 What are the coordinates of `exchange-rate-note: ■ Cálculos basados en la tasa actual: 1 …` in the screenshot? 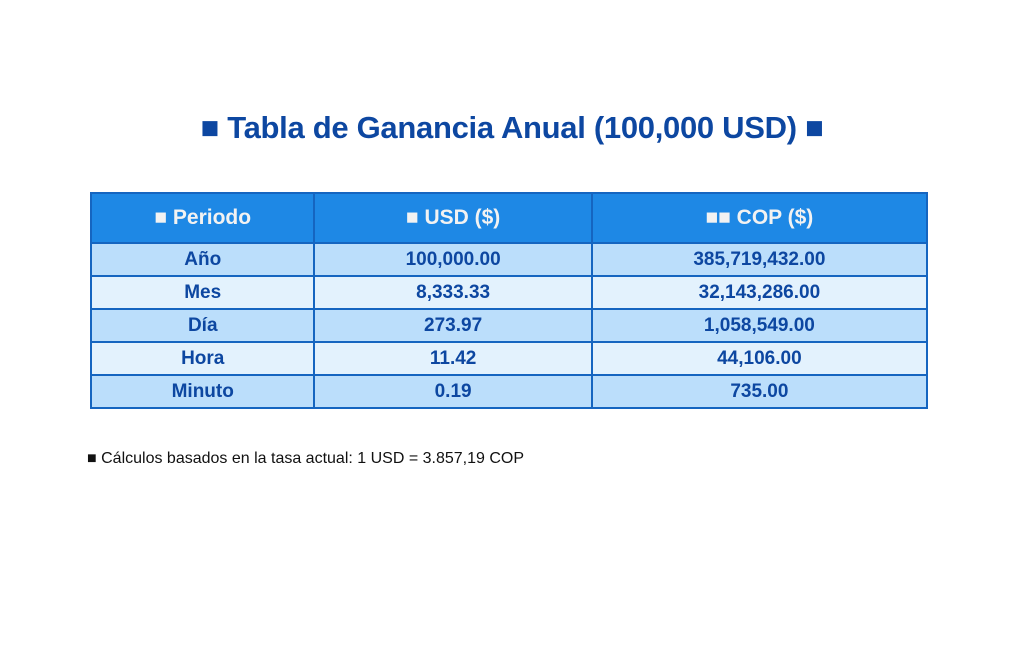 It's located at (306, 458).